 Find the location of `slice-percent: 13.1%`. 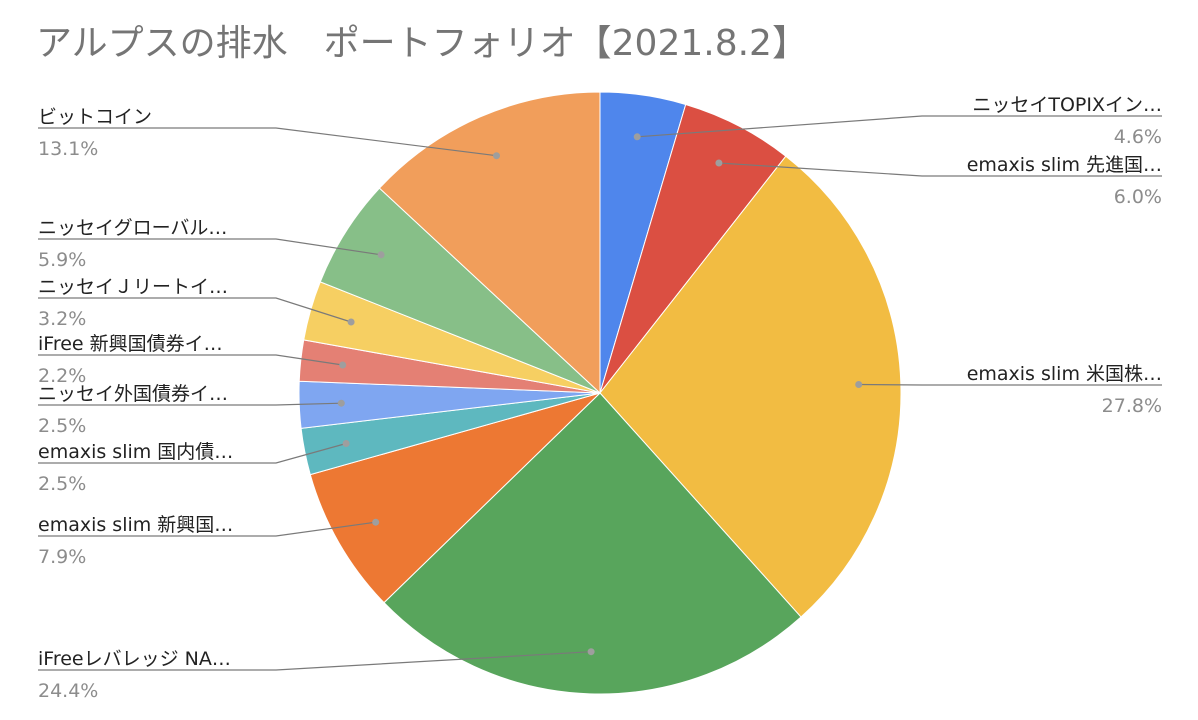

slice-percent: 13.1% is located at coordinates (68, 149).